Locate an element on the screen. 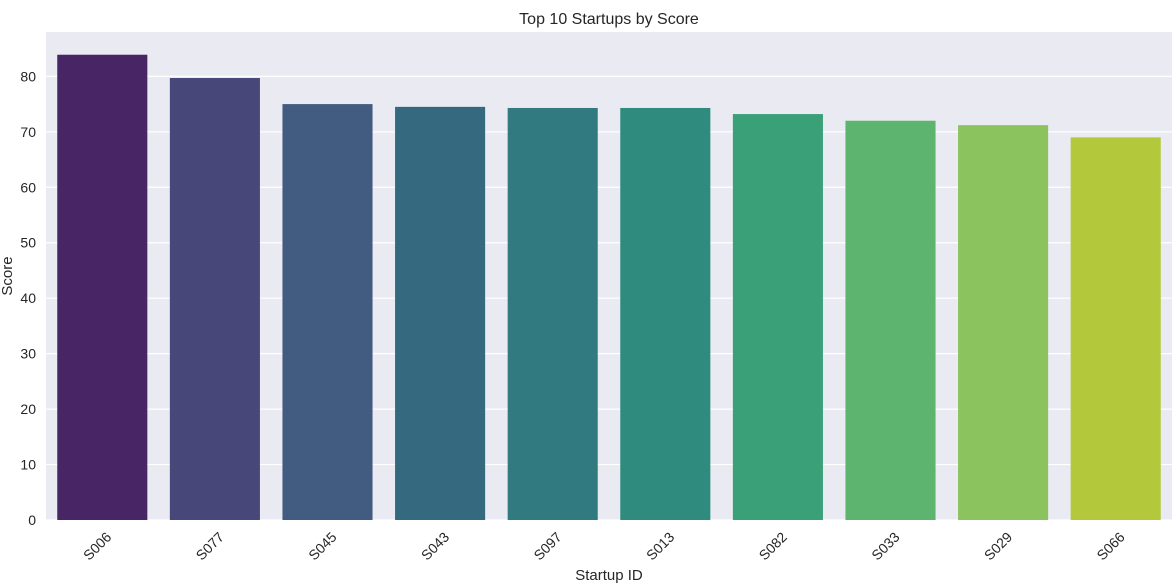 The height and width of the screenshot is (587, 1174). bar-s033 is located at coordinates (890, 320).